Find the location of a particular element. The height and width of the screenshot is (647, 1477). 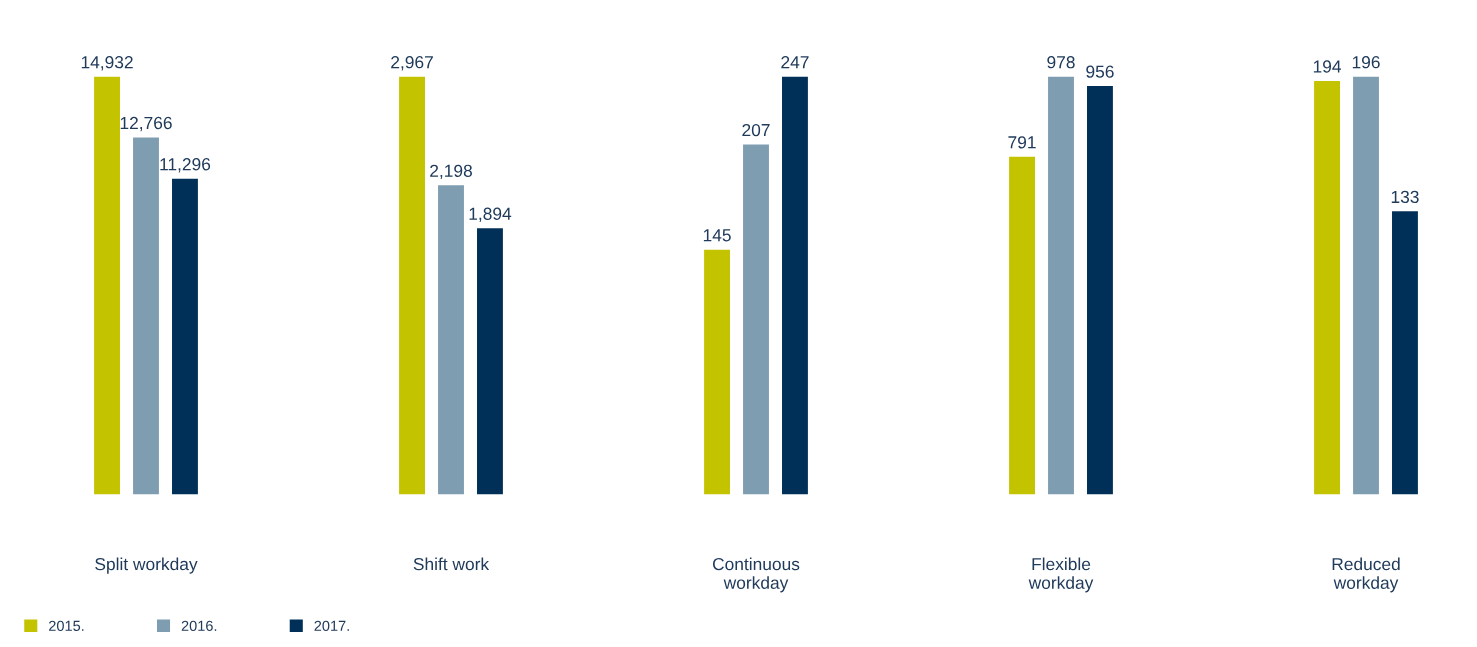

data-label: 247 is located at coordinates (795, 62).